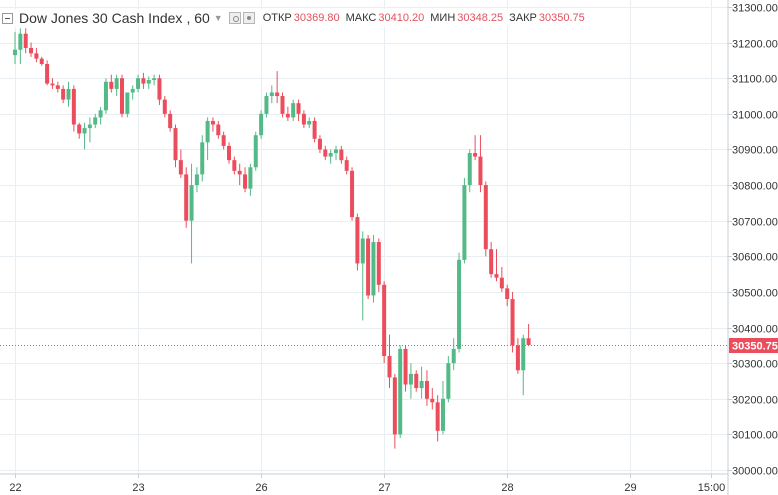  What do you see at coordinates (101, 18) in the screenshot?
I see `symbol-name: Dow Jones 30 Cash Index` at bounding box center [101, 18].